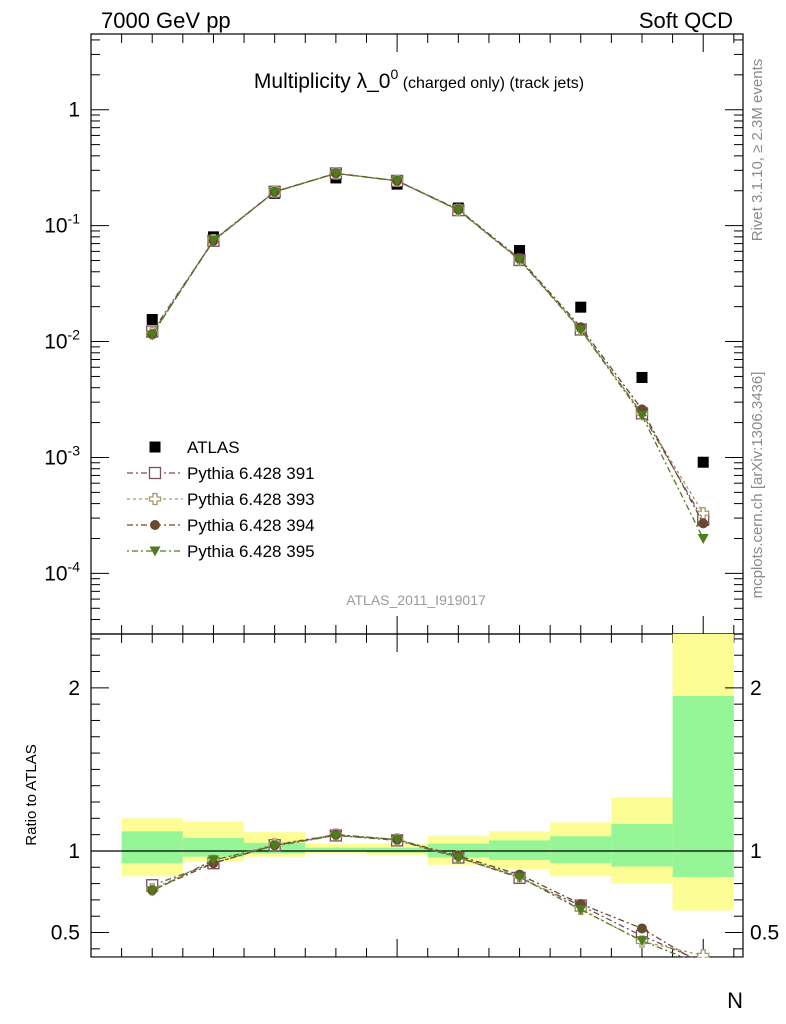  I want to click on legend-label: Pythia 6.428 395, so click(251, 551).